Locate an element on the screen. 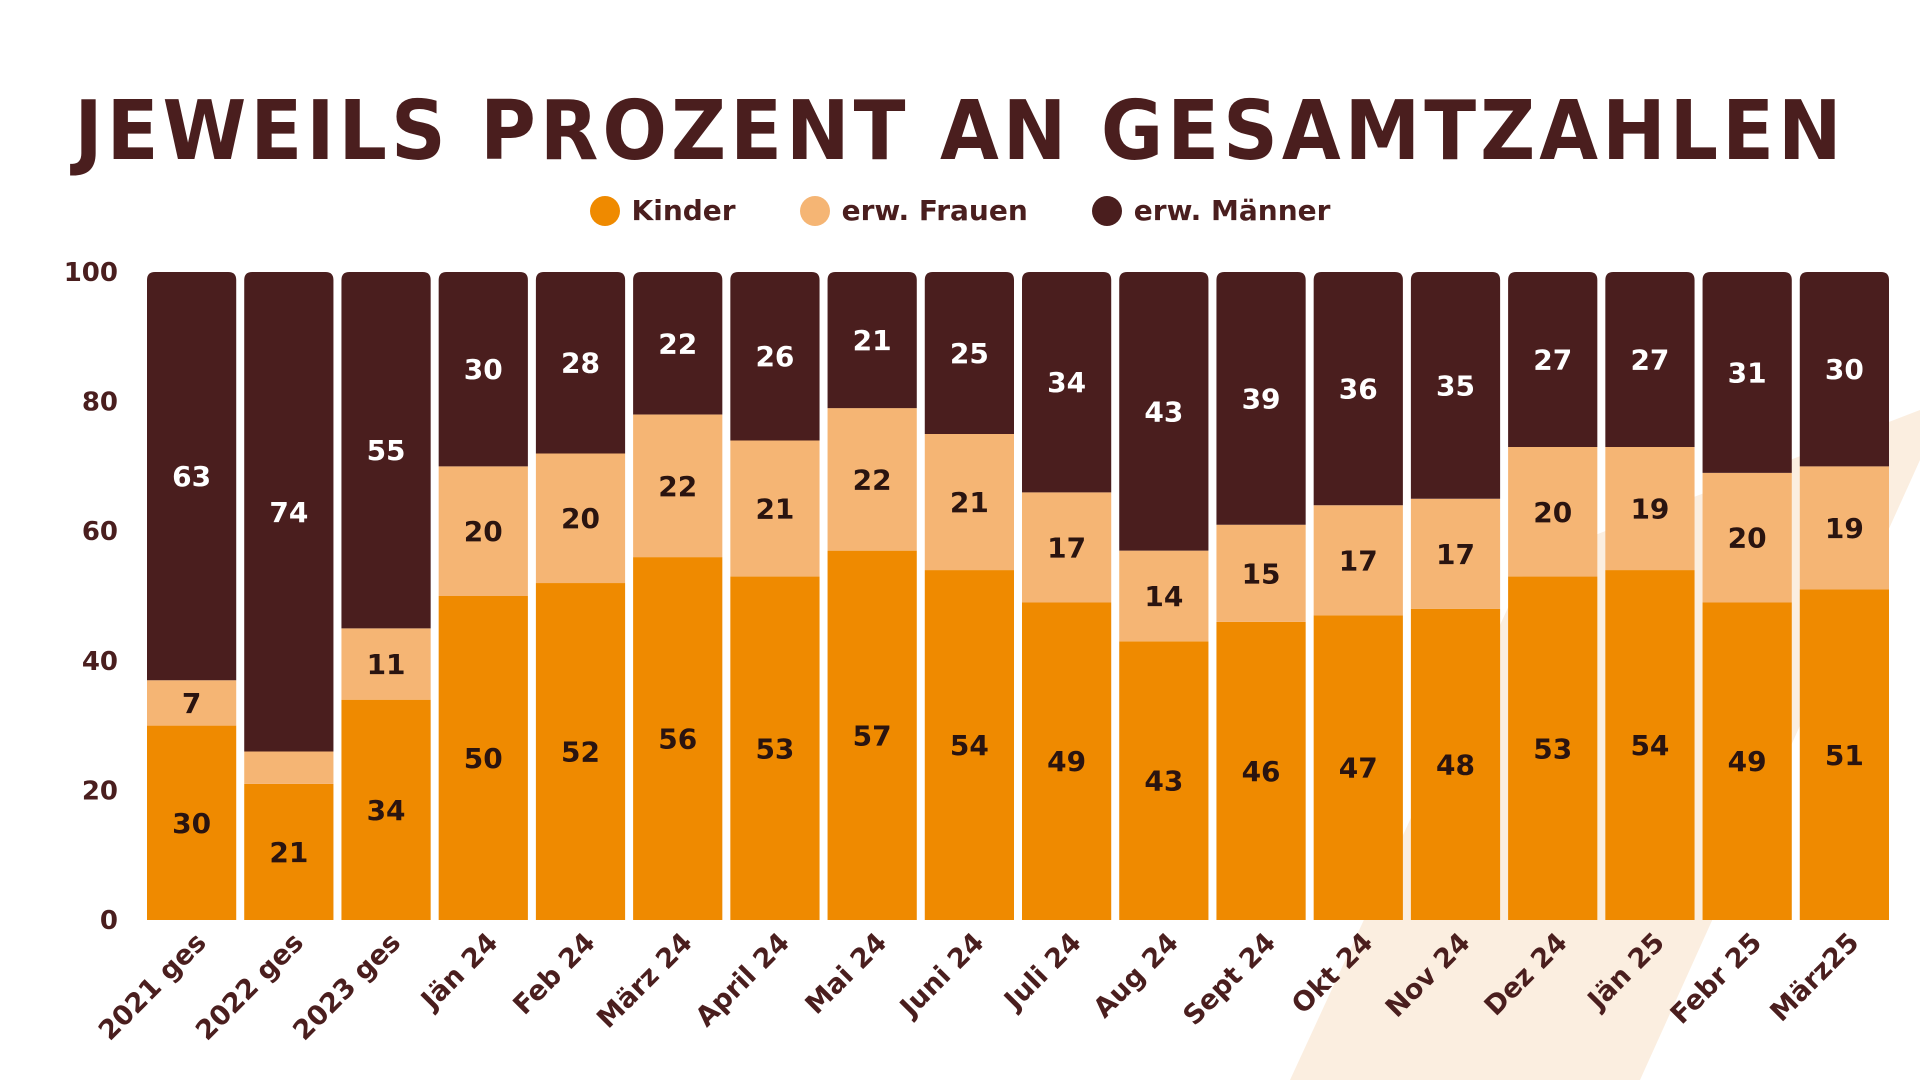 The image size is (1920, 1080). y-tick-label: 100 is located at coordinates (91, 273).